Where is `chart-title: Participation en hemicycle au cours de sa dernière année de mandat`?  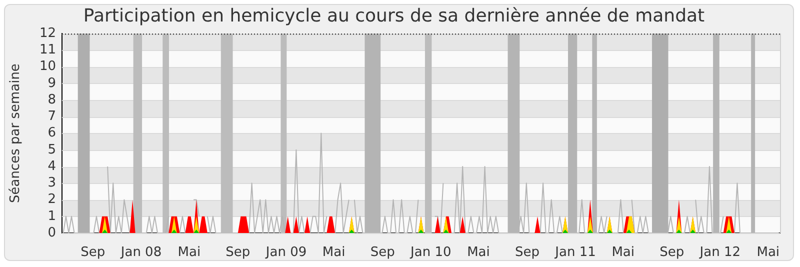
chart-title: Participation en hemicycle au cours de sa dernière année de mandat is located at coordinates (394, 15).